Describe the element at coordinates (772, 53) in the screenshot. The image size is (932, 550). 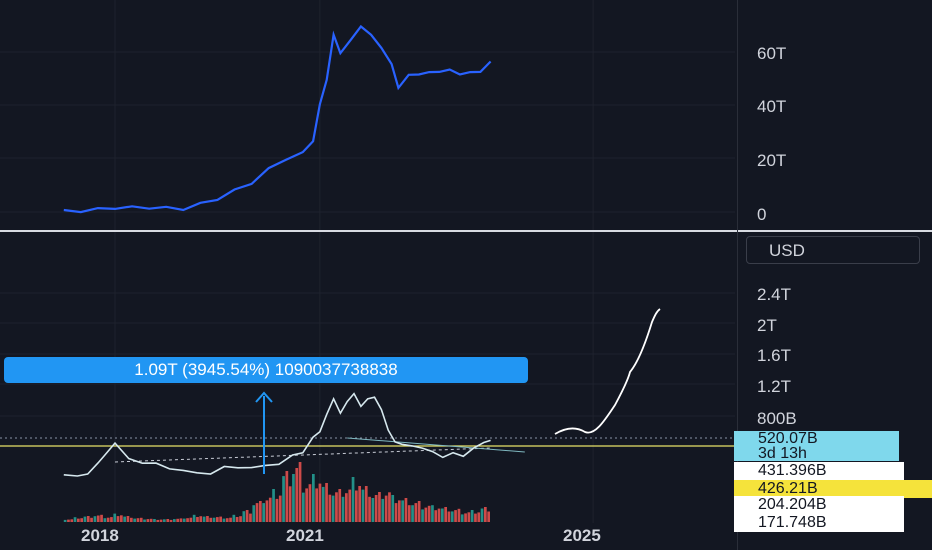
I see `top-tick-label: 60T` at that location.